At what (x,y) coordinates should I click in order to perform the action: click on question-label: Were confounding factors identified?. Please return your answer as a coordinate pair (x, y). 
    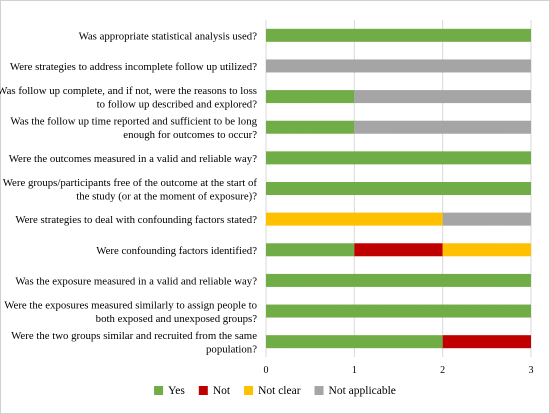
    Looking at the image, I should click on (176, 251).